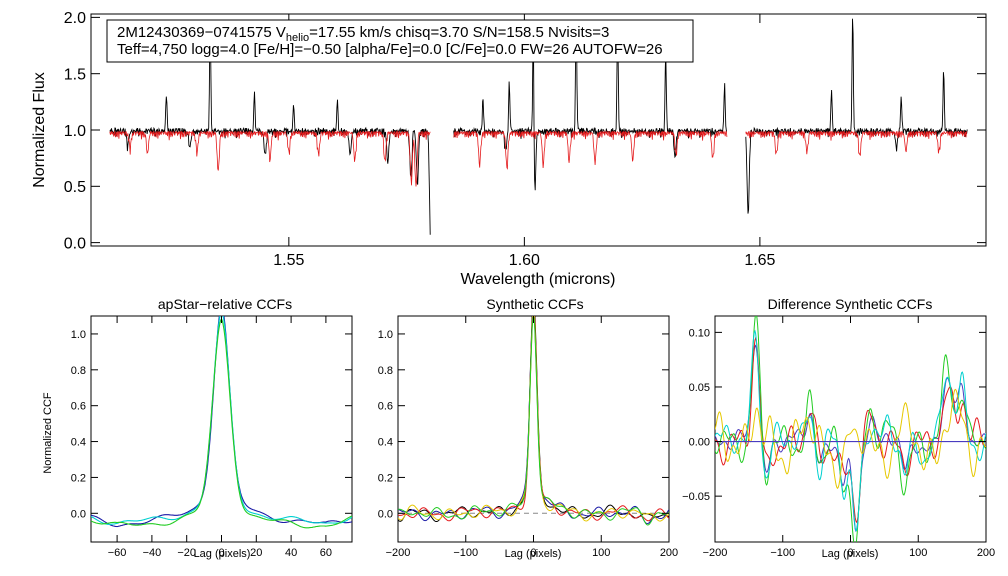 The image size is (1008, 576). I want to click on x-tick-label: 20, so click(256, 553).